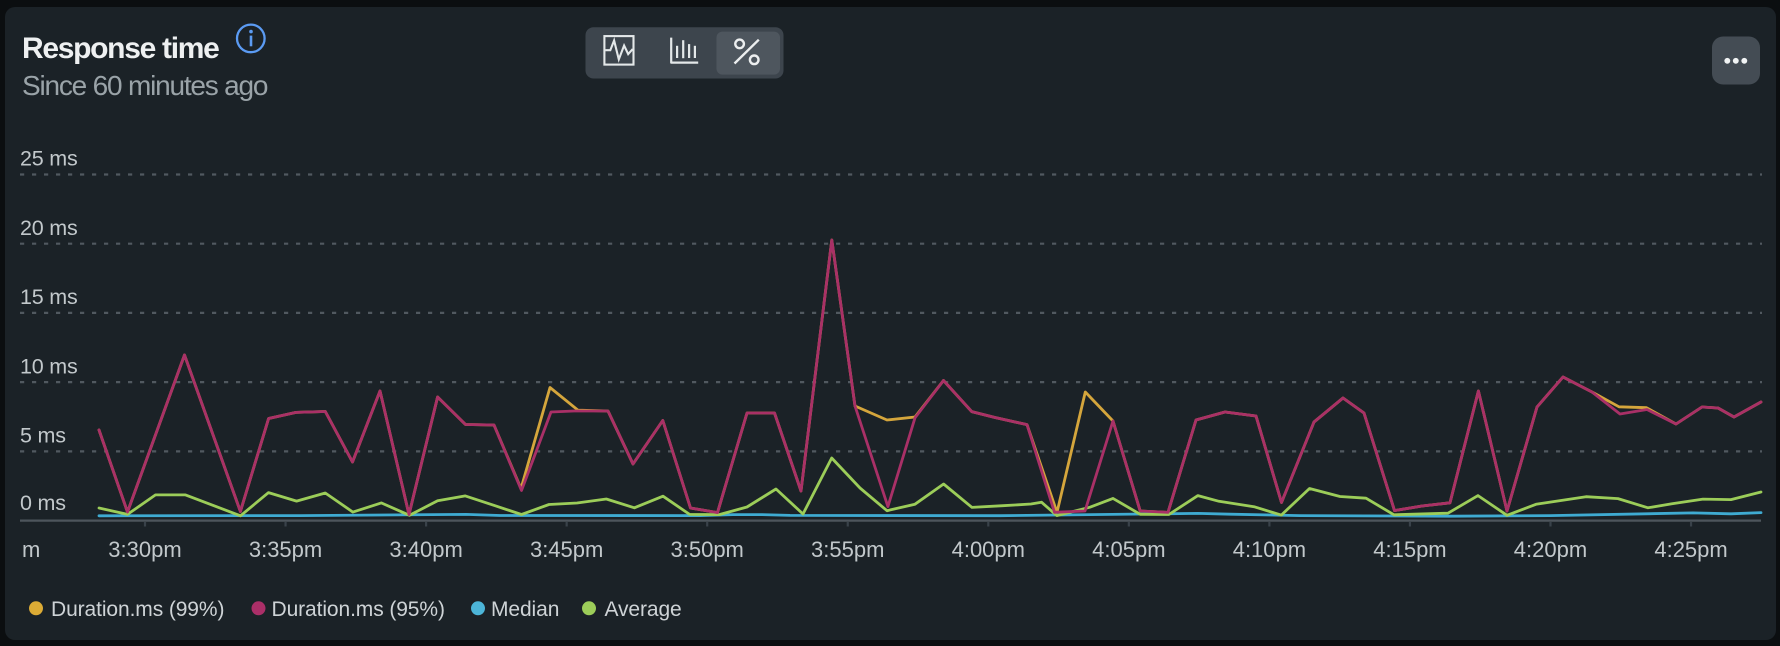 The image size is (1780, 646). I want to click on svg-text: 3:35pm, so click(285, 549).